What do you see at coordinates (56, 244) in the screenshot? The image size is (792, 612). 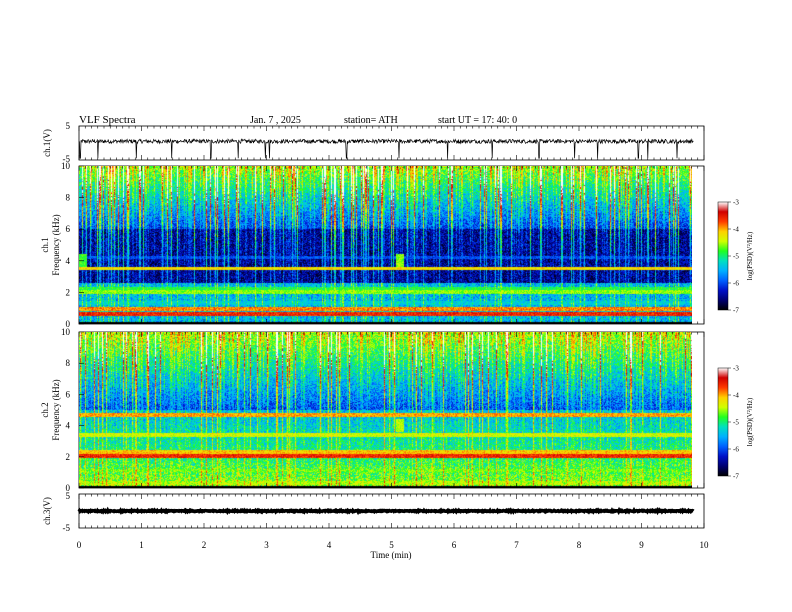 I see `spec1-ylabel2: Frequency (kHz)` at bounding box center [56, 244].